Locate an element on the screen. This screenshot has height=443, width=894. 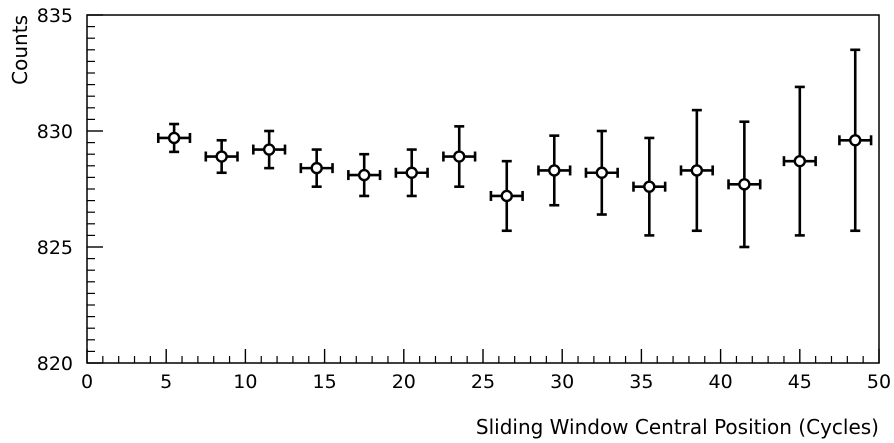
x-tick-label: 25 is located at coordinates (483, 382).